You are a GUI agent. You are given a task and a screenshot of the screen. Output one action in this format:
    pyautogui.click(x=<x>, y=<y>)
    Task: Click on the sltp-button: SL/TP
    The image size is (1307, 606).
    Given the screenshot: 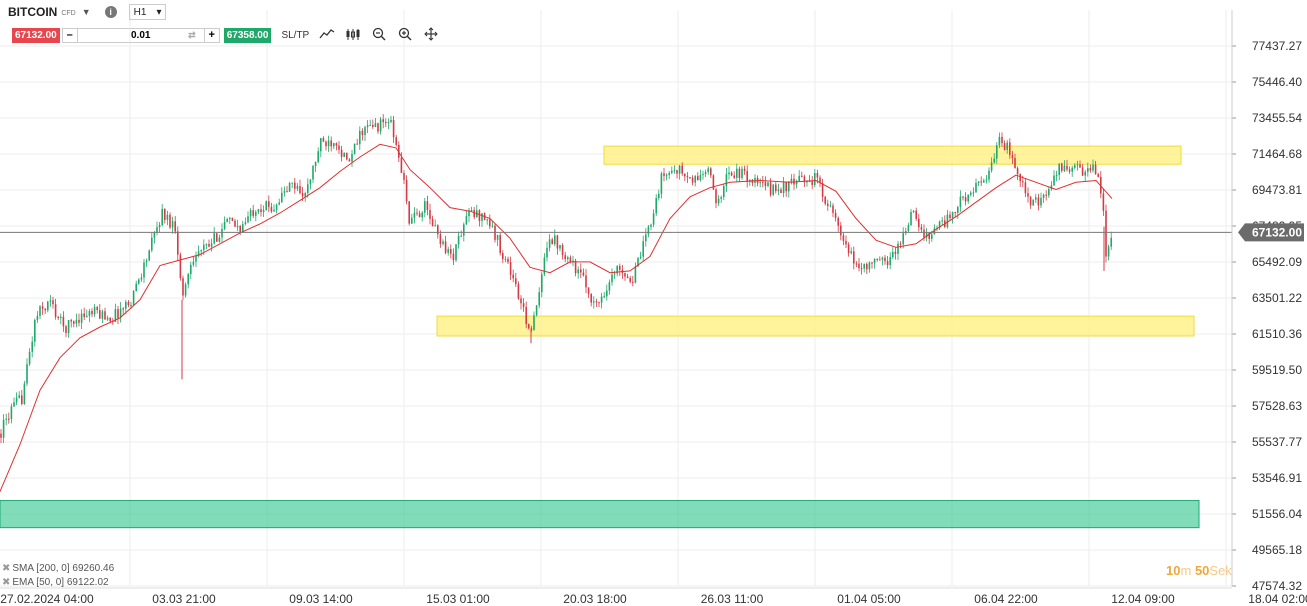 What is the action you would take?
    pyautogui.click(x=295, y=35)
    